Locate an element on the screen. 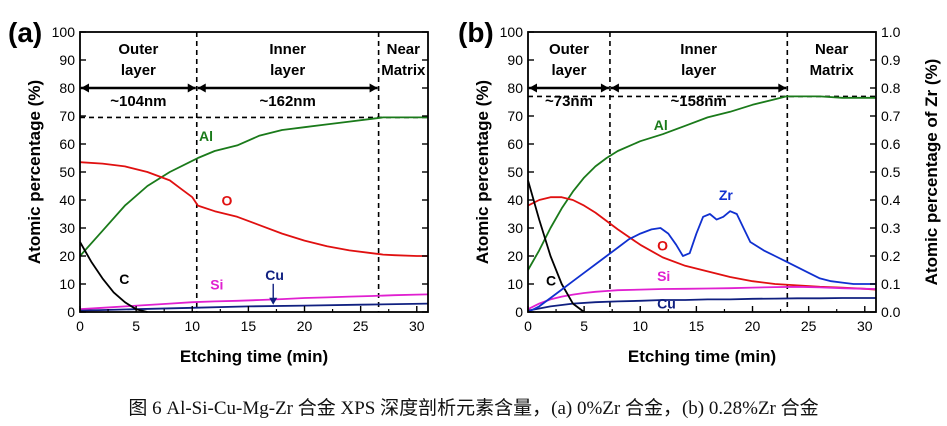  series-line-o is located at coordinates (253, 209).